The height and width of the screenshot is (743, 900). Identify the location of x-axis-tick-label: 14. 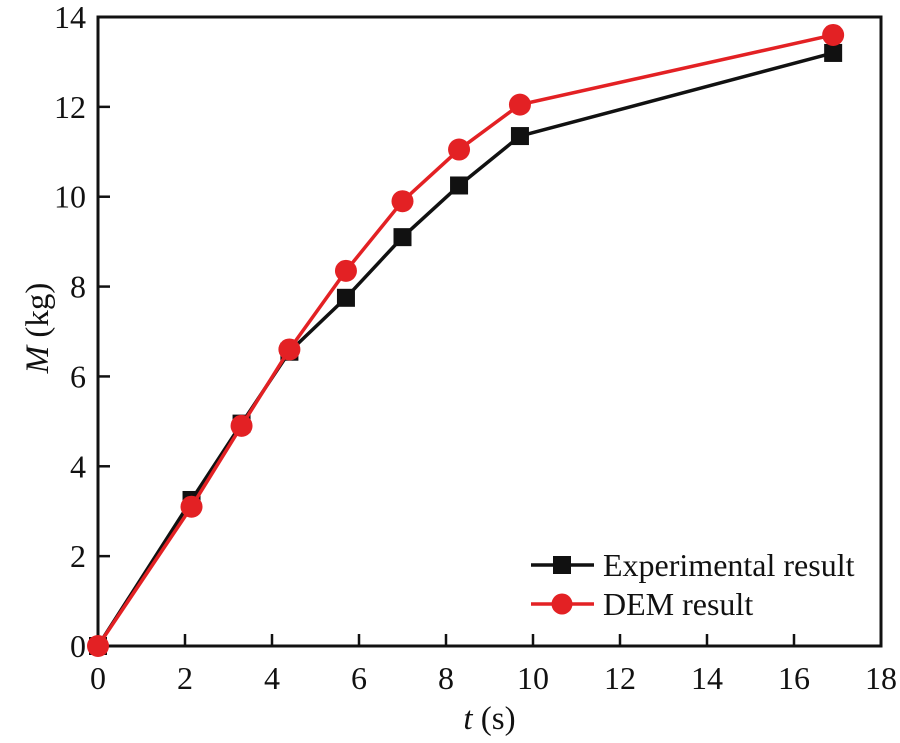
(707, 678).